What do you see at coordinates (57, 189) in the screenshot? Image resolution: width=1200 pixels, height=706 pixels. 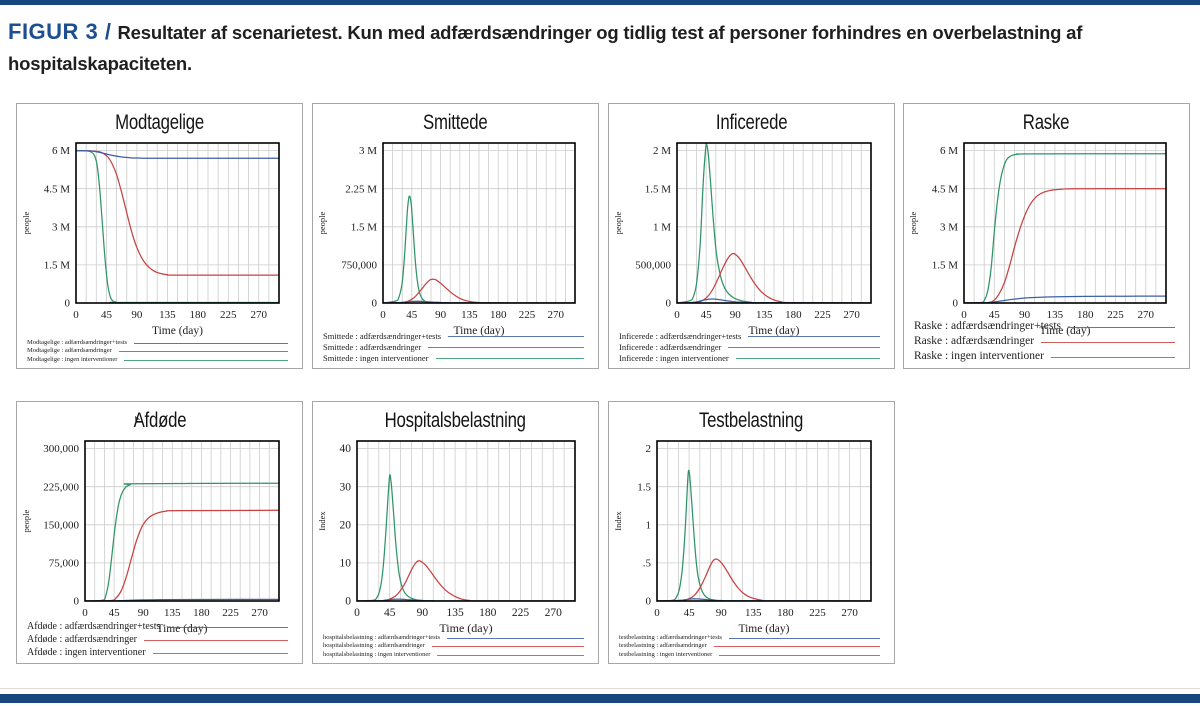 I see `svg-text: 4.5 M` at bounding box center [57, 189].